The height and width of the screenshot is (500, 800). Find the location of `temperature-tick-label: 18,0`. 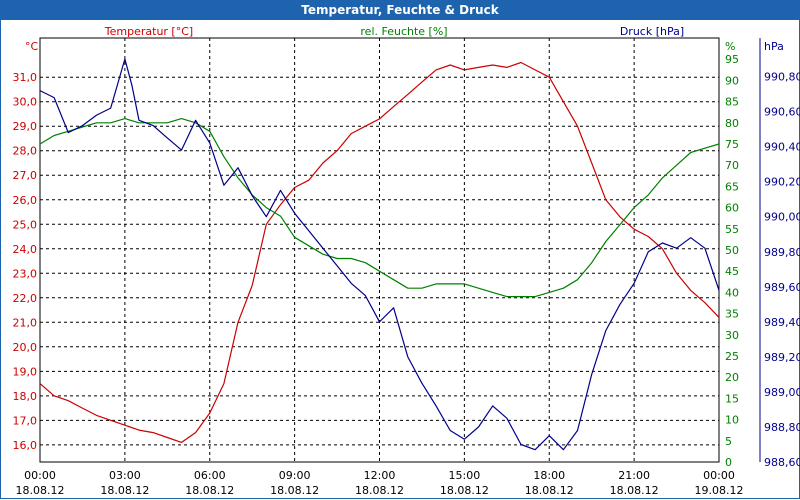

temperature-tick-label: 18,0 is located at coordinates (25, 396).